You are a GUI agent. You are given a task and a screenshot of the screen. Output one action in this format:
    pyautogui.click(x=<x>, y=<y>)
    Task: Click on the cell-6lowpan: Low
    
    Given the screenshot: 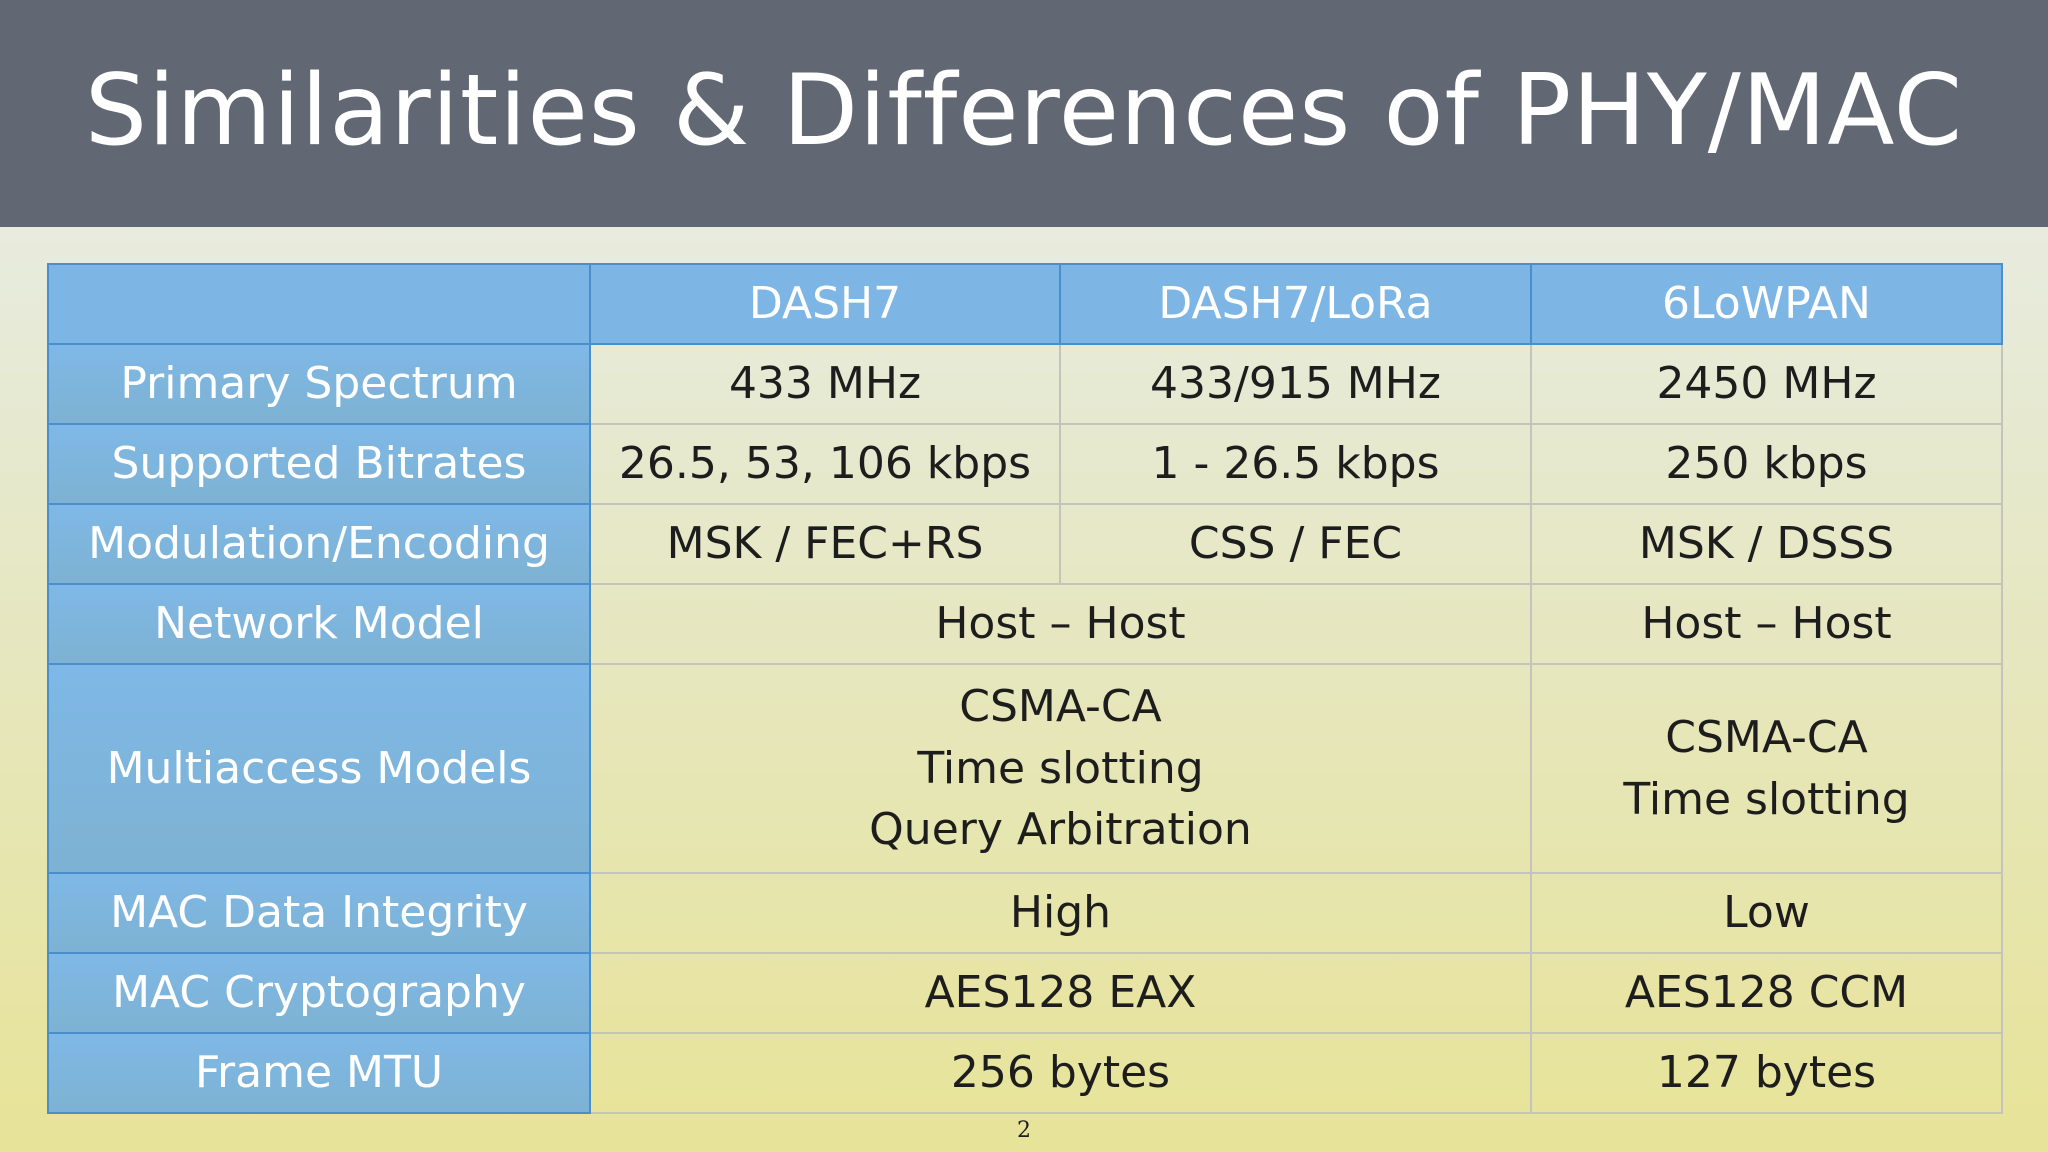 What is the action you would take?
    pyautogui.click(x=1766, y=913)
    